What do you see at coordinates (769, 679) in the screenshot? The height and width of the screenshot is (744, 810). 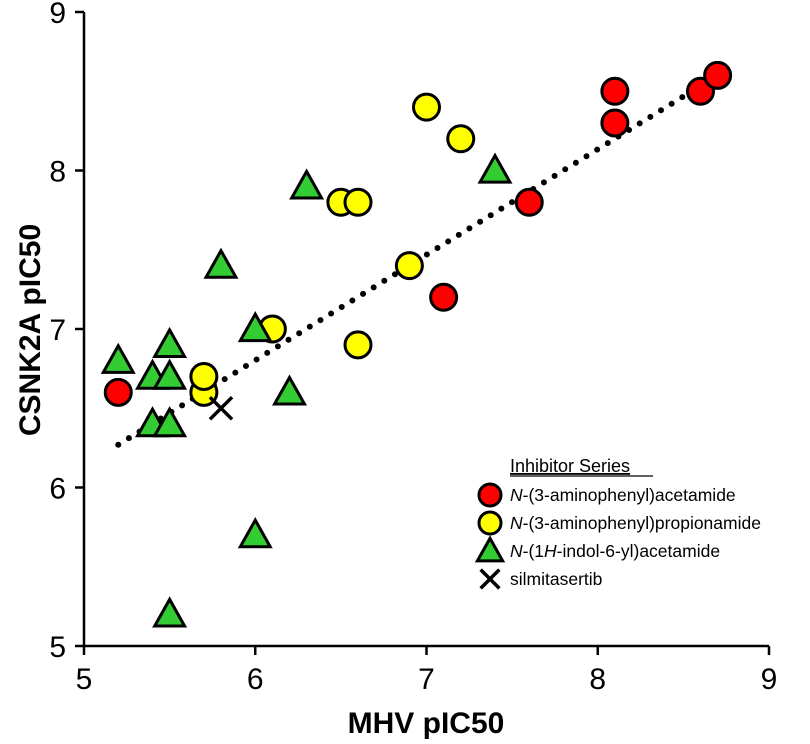 I see `x-tick-label: 9` at bounding box center [769, 679].